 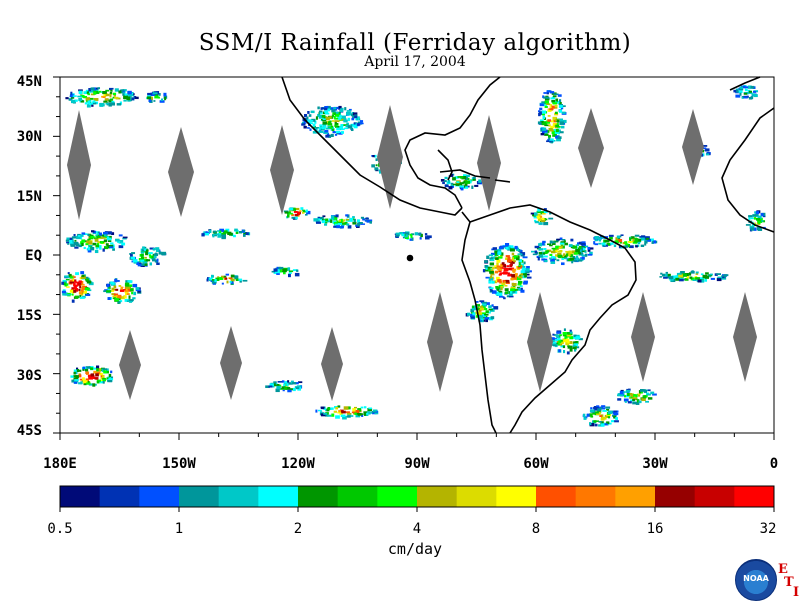 What do you see at coordinates (693, 147) in the screenshot?
I see `swath-gap-diamond` at bounding box center [693, 147].